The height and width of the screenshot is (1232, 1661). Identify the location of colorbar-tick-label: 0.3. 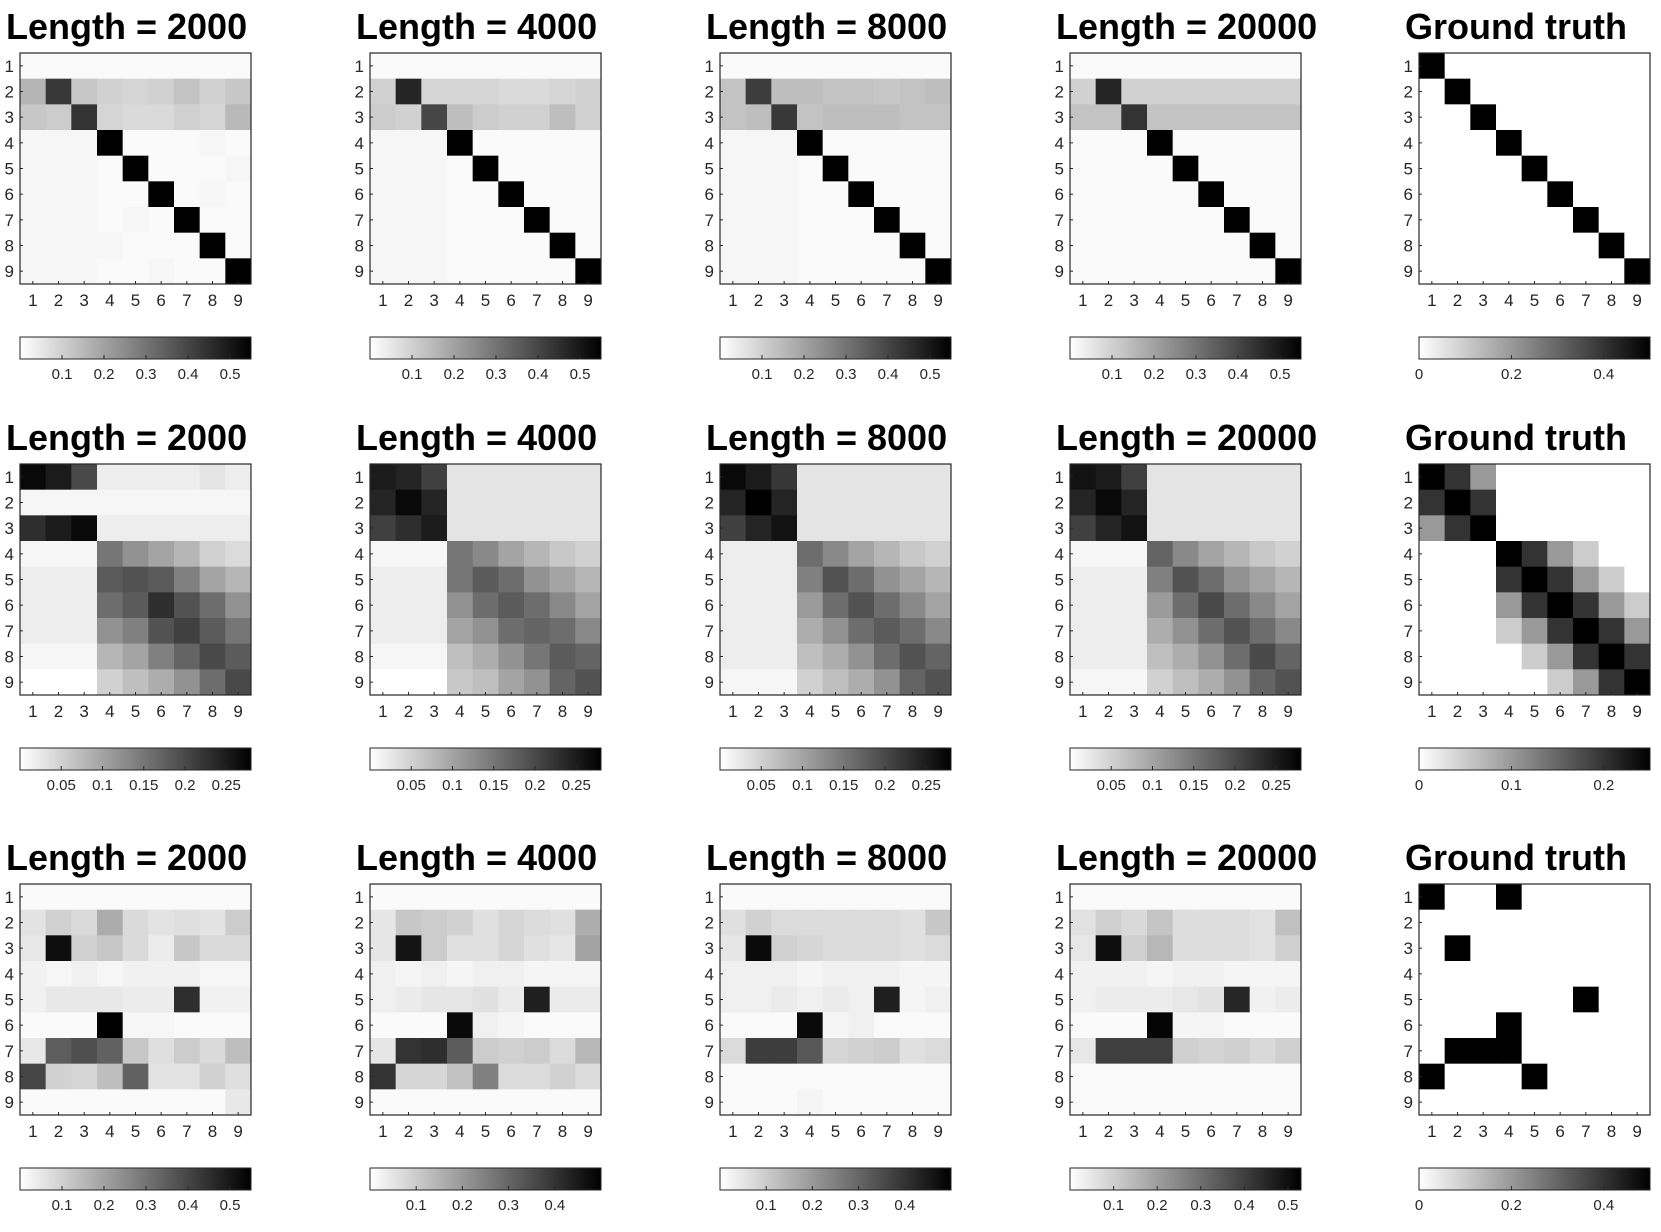
(1196, 374).